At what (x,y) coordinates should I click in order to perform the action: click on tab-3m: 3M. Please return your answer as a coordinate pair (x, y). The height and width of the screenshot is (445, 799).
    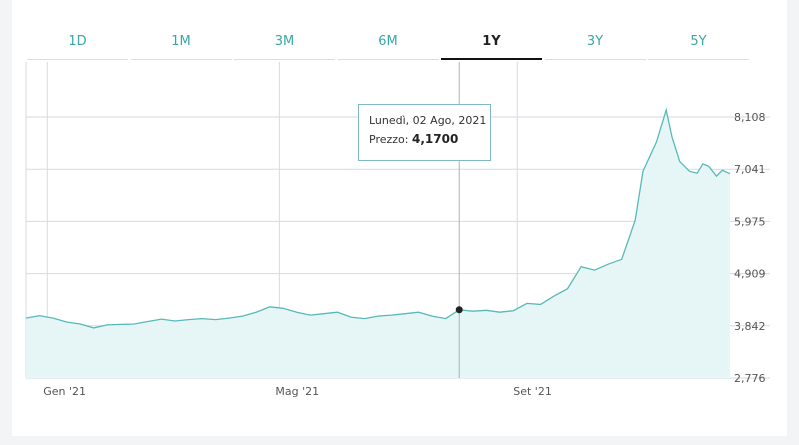
    Looking at the image, I should click on (284, 44).